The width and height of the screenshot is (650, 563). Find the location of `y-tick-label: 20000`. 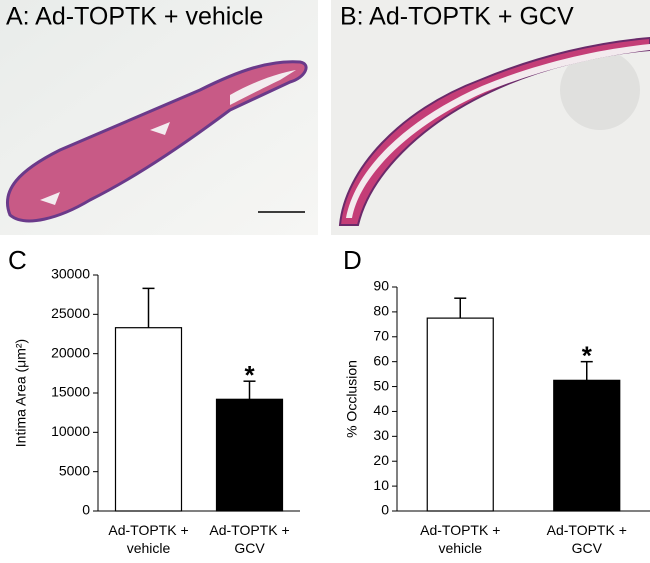

y-tick-label: 20000 is located at coordinates (70, 352).